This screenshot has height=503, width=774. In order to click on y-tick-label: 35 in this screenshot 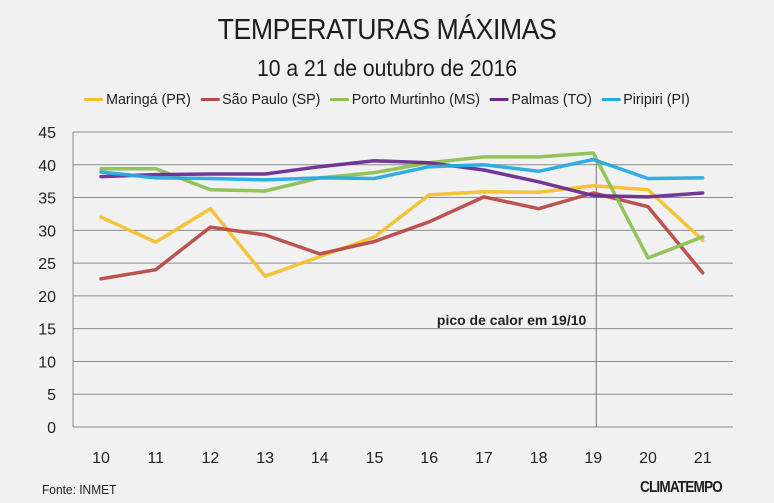, I will do `click(47, 199)`.